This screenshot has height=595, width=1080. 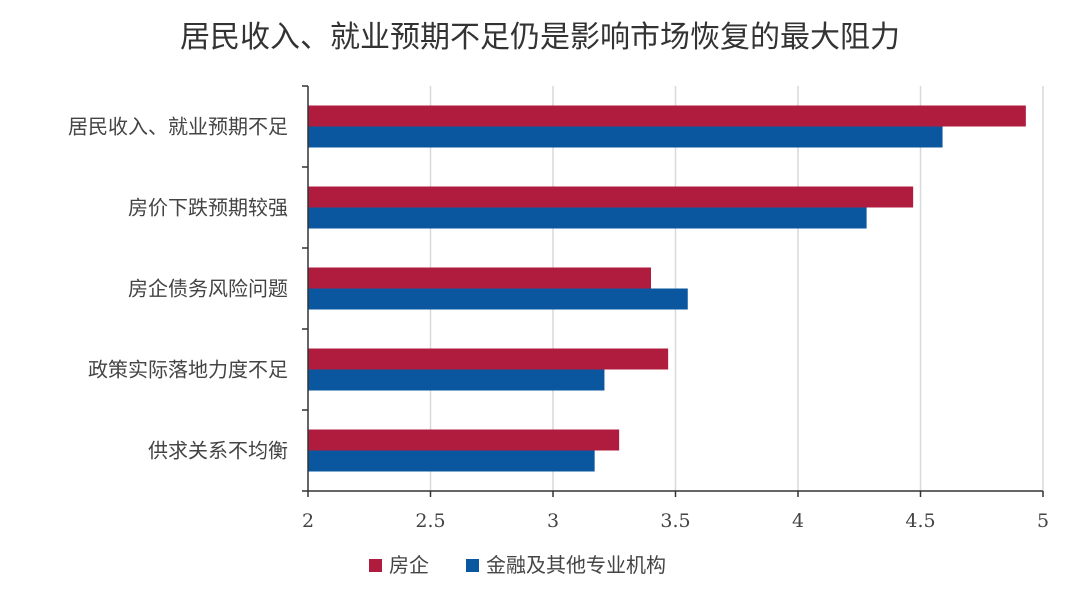 I want to click on x-tick-label: 3.5, so click(x=675, y=521).